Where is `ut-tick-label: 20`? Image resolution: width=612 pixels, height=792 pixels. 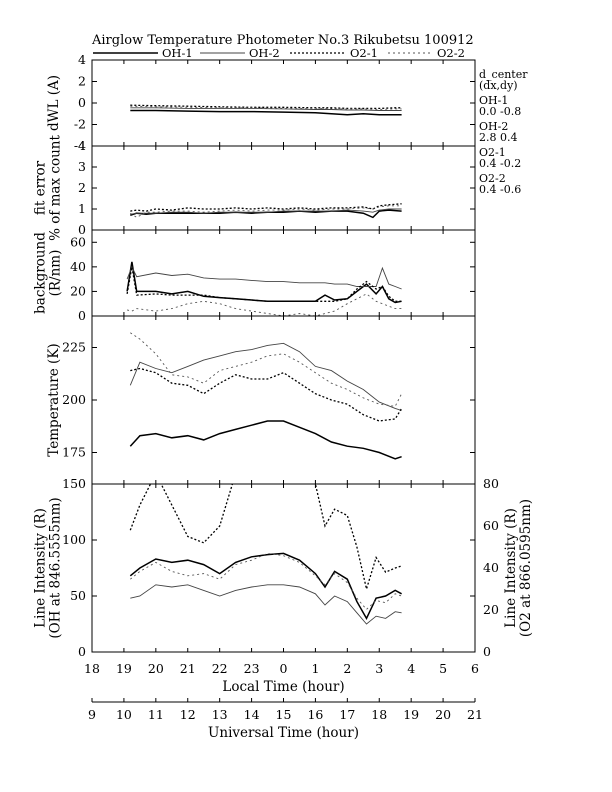
ut-tick-label: 20 is located at coordinates (443, 714).